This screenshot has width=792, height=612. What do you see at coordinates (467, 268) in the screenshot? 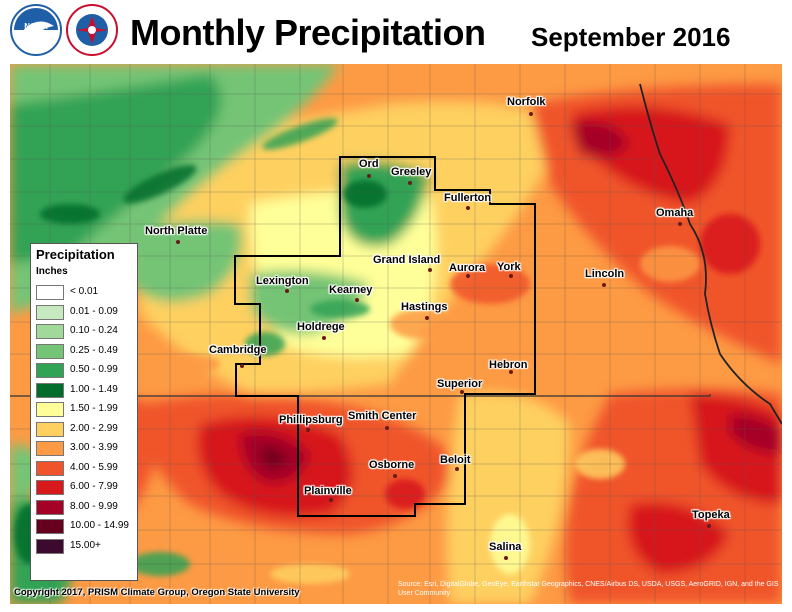
I see `city-label-aurora: Aurora` at bounding box center [467, 268].